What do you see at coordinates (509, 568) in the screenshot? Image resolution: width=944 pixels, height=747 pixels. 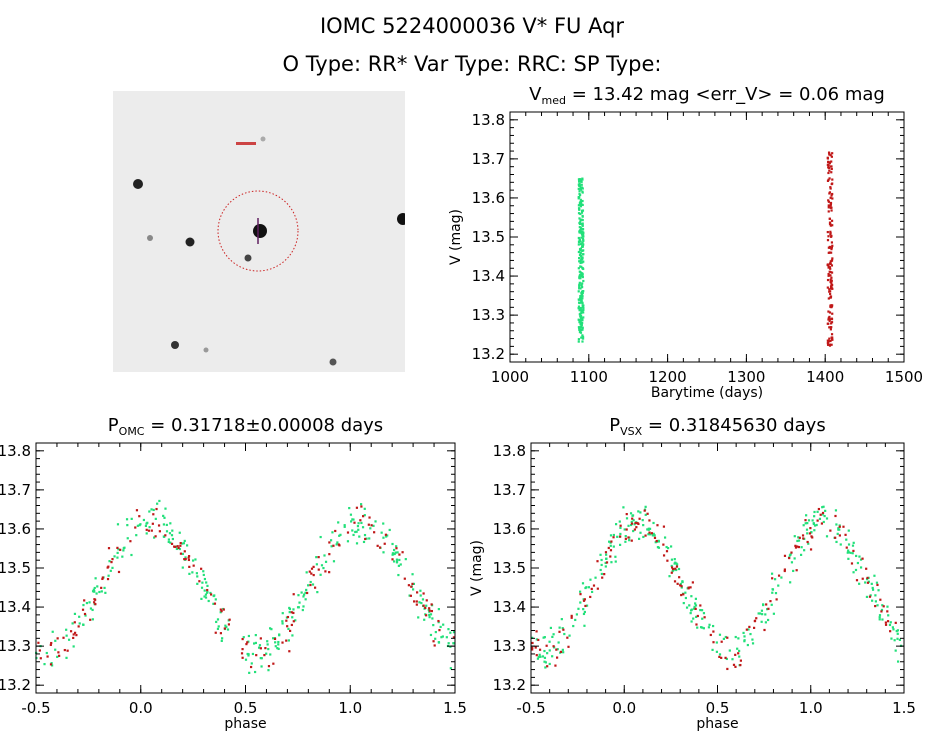 I see `y-tick-label: 13.5` at bounding box center [509, 568].